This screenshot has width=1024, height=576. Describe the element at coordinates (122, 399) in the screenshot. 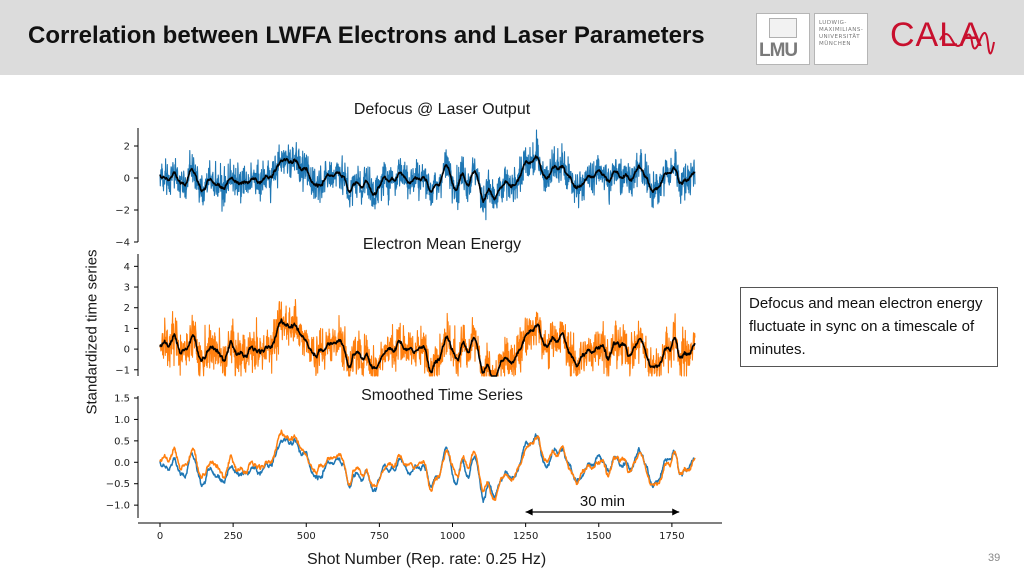

I see `y-tick-label-2-0: 1.5` at that location.